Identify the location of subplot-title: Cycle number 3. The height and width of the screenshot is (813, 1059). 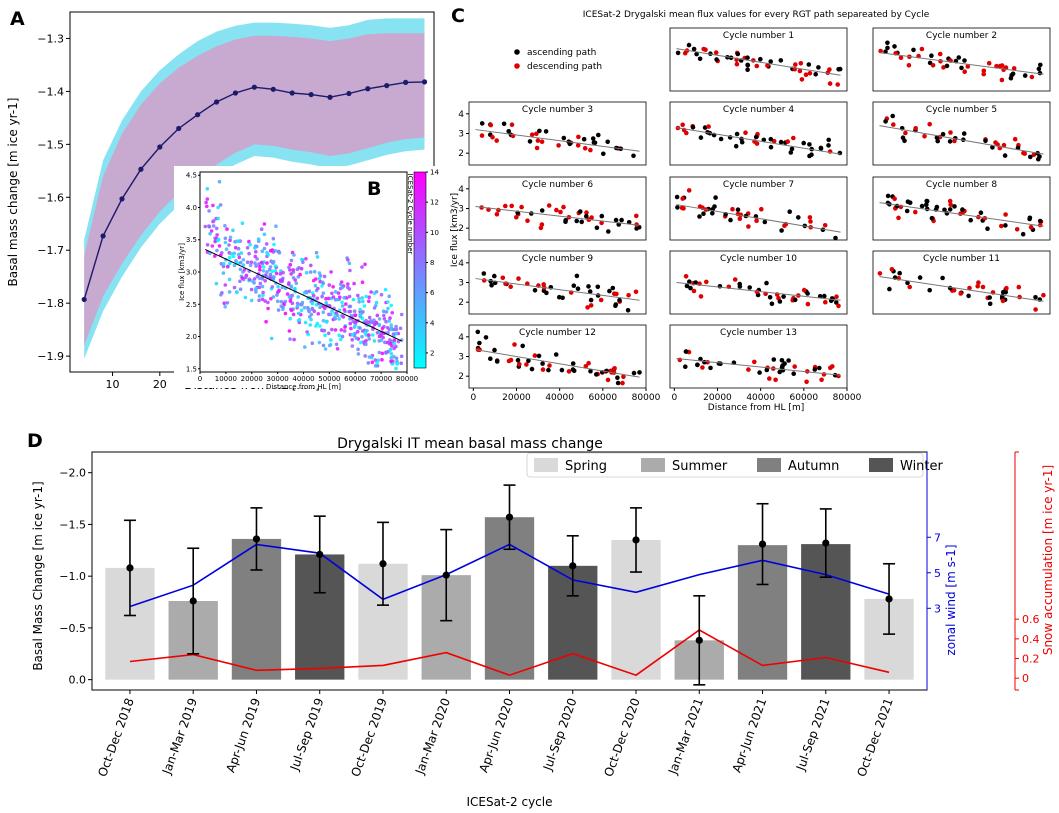
(557, 110).